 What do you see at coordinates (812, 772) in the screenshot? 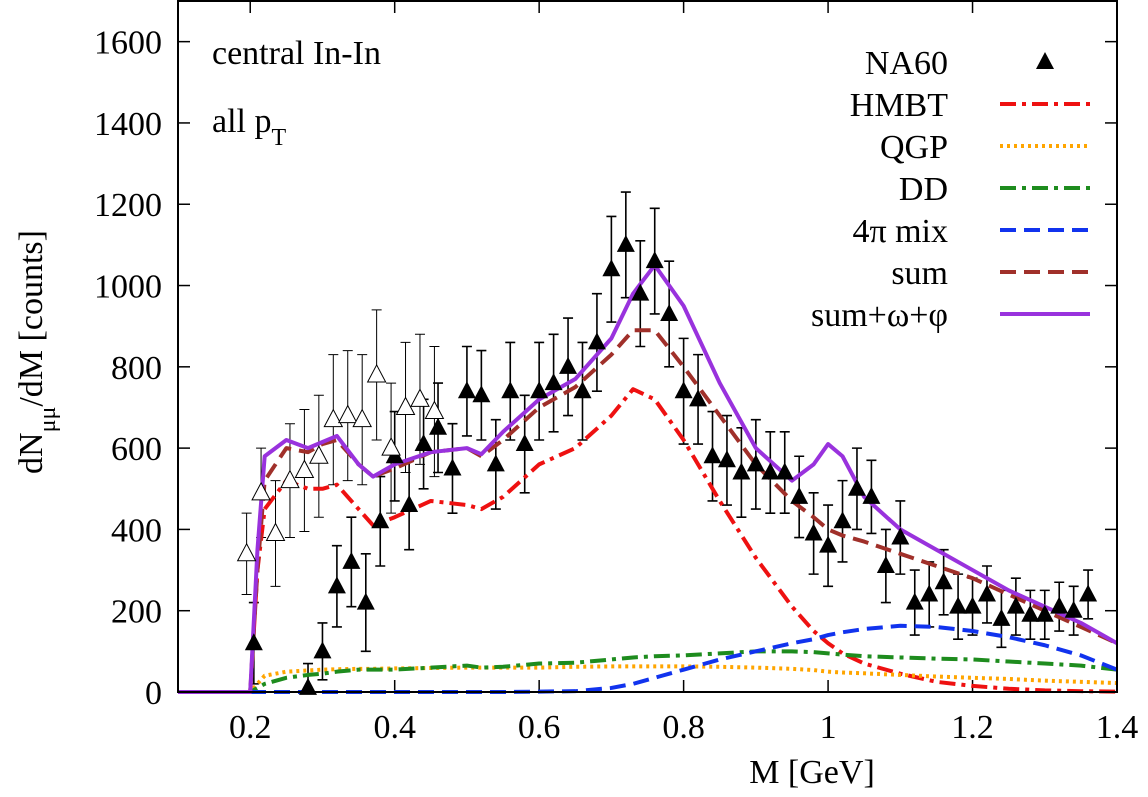
I see `x-axis-label: M [GeV]` at bounding box center [812, 772].